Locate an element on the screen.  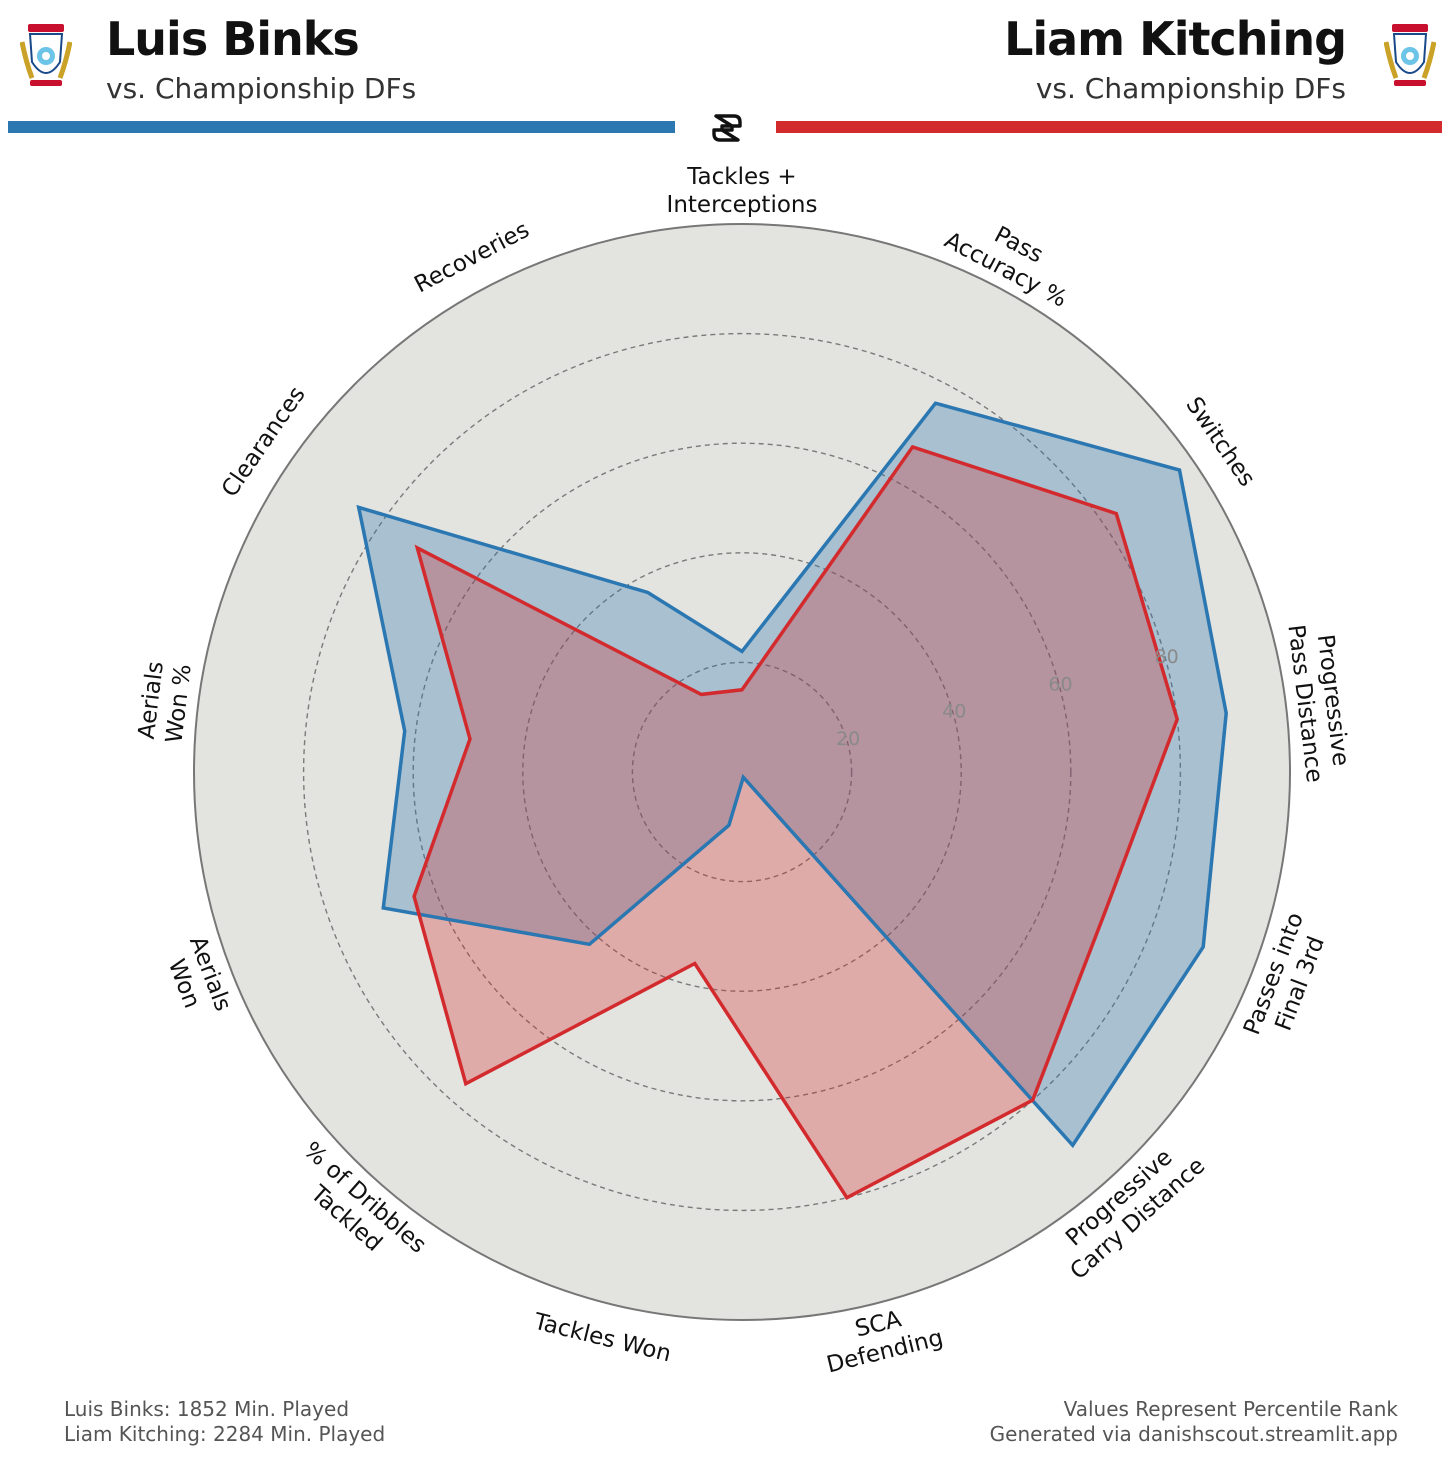
generated-note: Generated via danishscout.streamlit.app is located at coordinates (1193, 1434).